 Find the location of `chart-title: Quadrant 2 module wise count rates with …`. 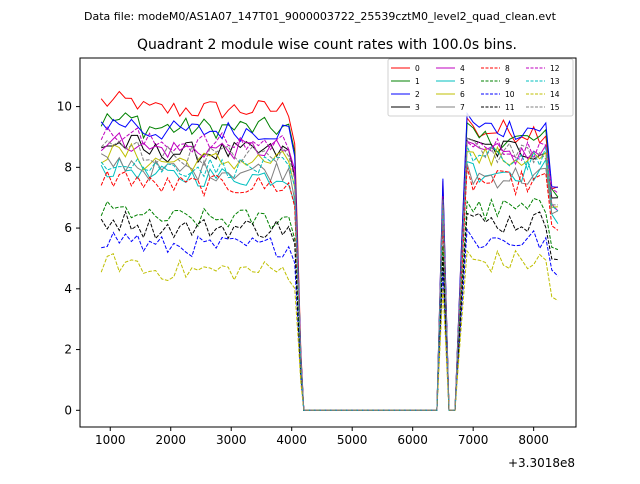

chart-title: Quadrant 2 module wise count rates with … is located at coordinates (327, 45).